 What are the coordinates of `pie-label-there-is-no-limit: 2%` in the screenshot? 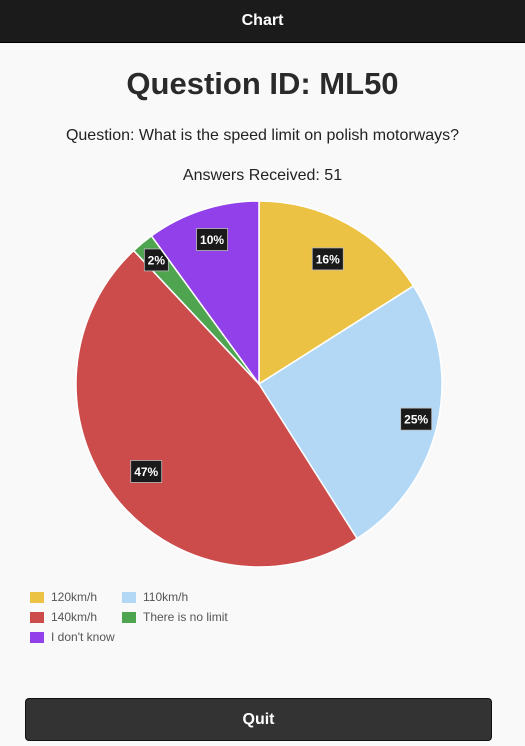 It's located at (156, 260).